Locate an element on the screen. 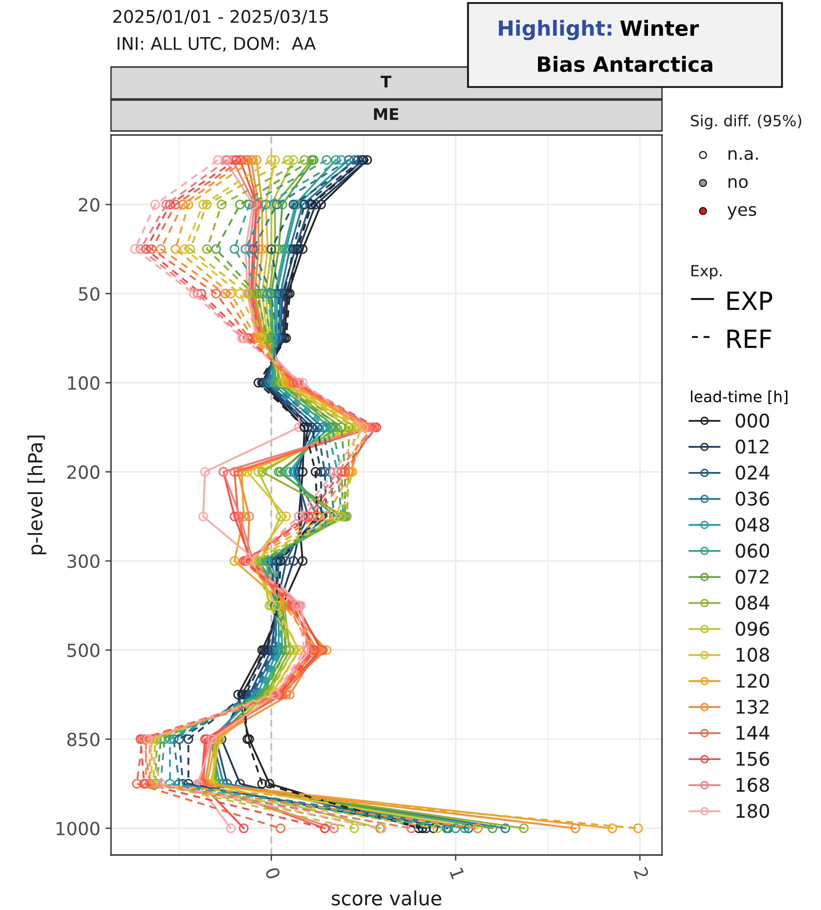 The image size is (821, 910). x-tick-label: 0 is located at coordinates (272, 873).